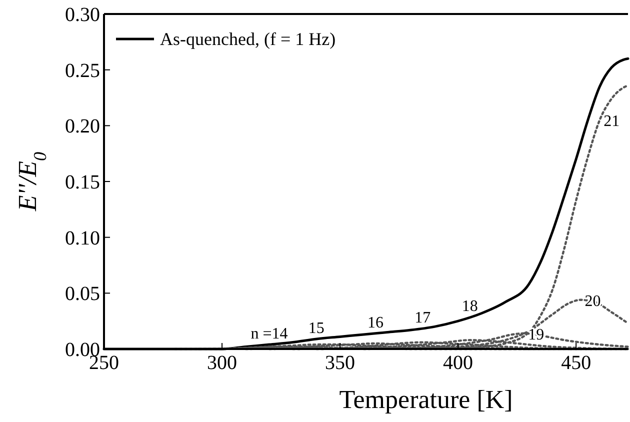  I want to click on annotation: 16, so click(375, 323).